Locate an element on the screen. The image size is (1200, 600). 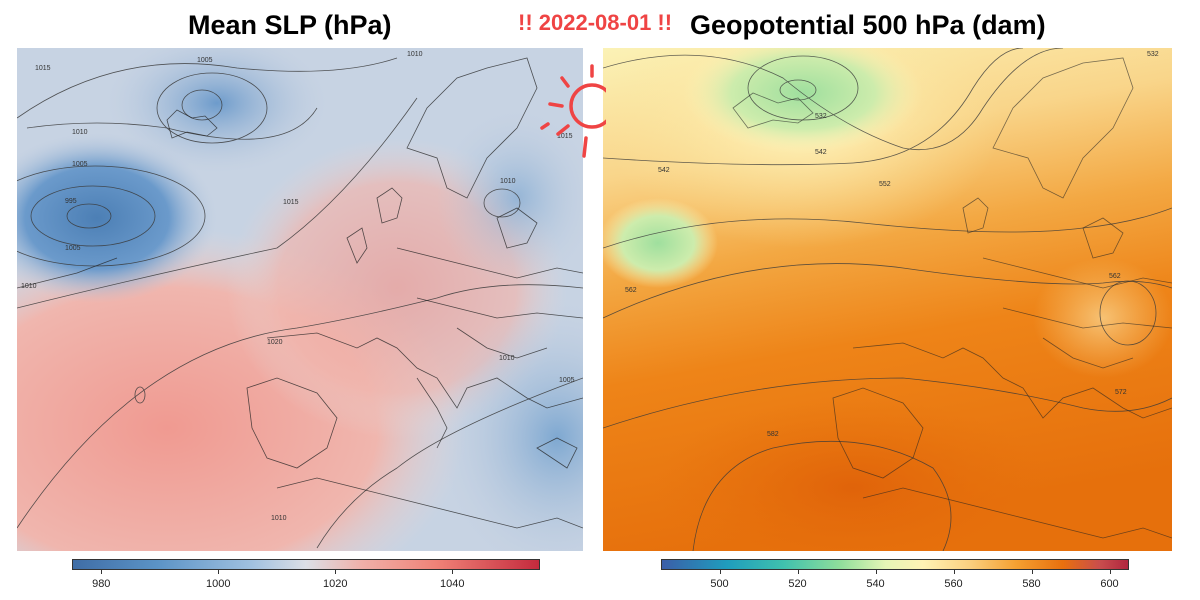
z500-colorbar-tick-label: 540 is located at coordinates (875, 584).